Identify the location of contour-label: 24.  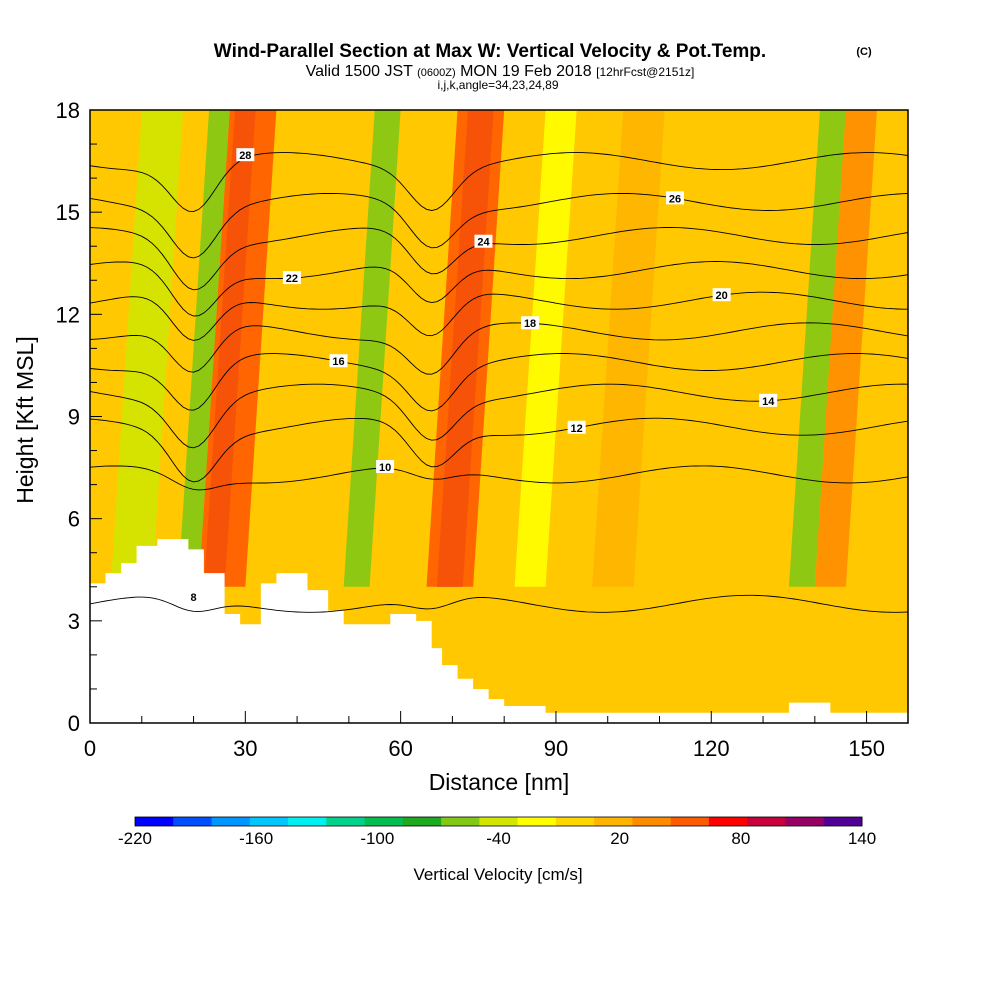
(483, 243).